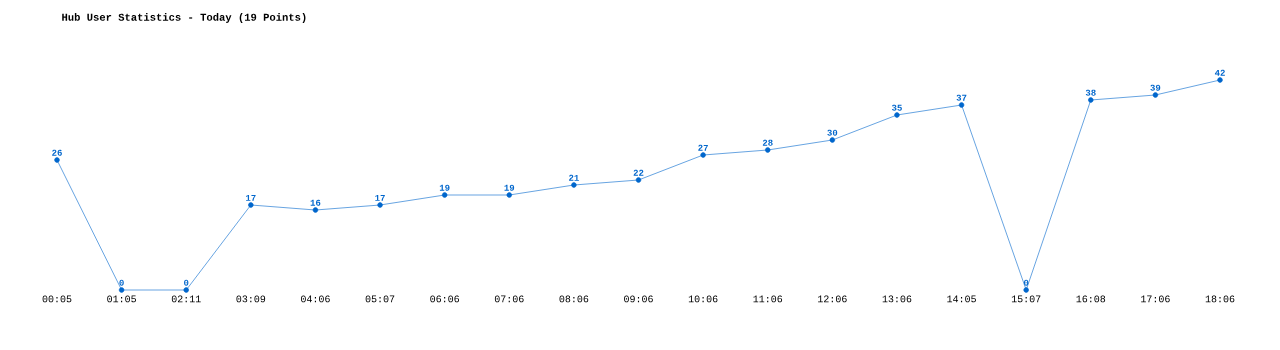 The image size is (1280, 350). I want to click on x-tick-label: 03:09, so click(251, 299).